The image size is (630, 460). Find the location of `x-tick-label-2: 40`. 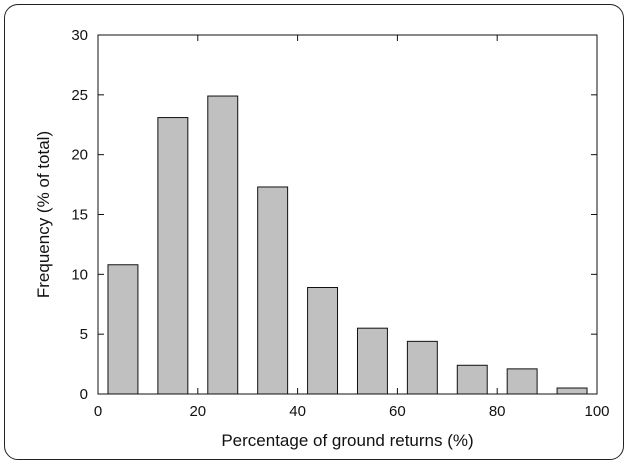

x-tick-label-2: 40 is located at coordinates (297, 411).